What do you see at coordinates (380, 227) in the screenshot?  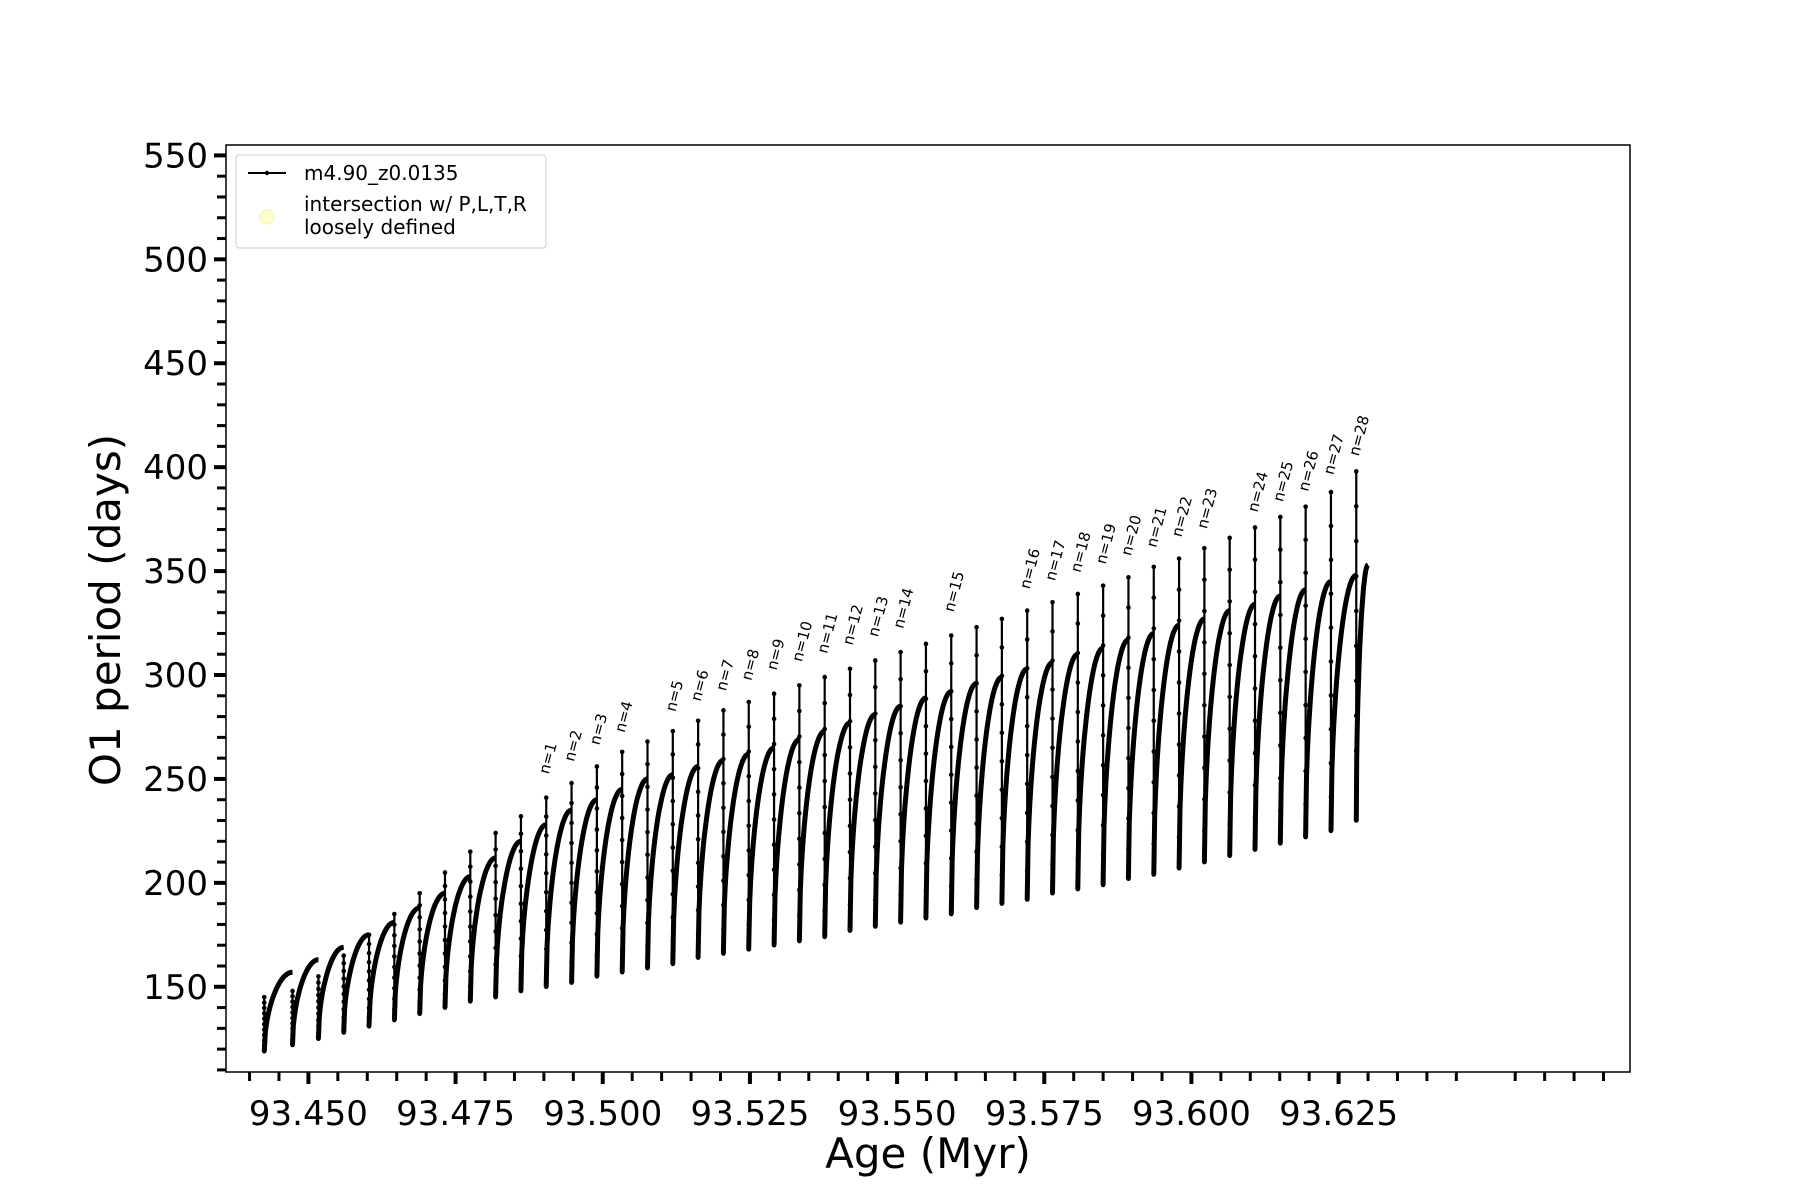 I see `legend-label-line: loosely defined` at bounding box center [380, 227].